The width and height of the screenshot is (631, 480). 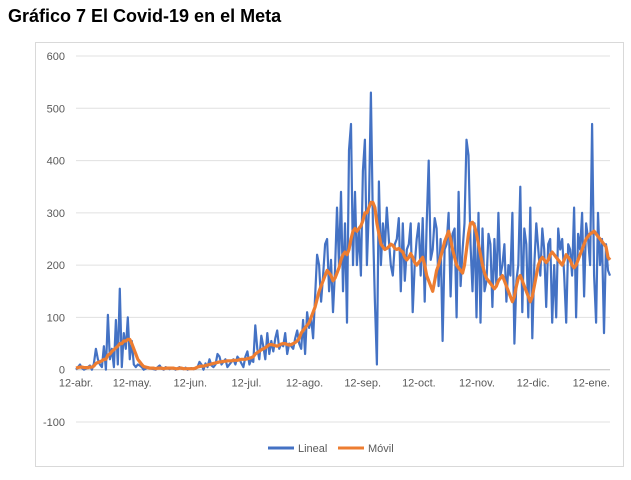 I want to click on y-tick-label: -100, so click(x=54, y=423).